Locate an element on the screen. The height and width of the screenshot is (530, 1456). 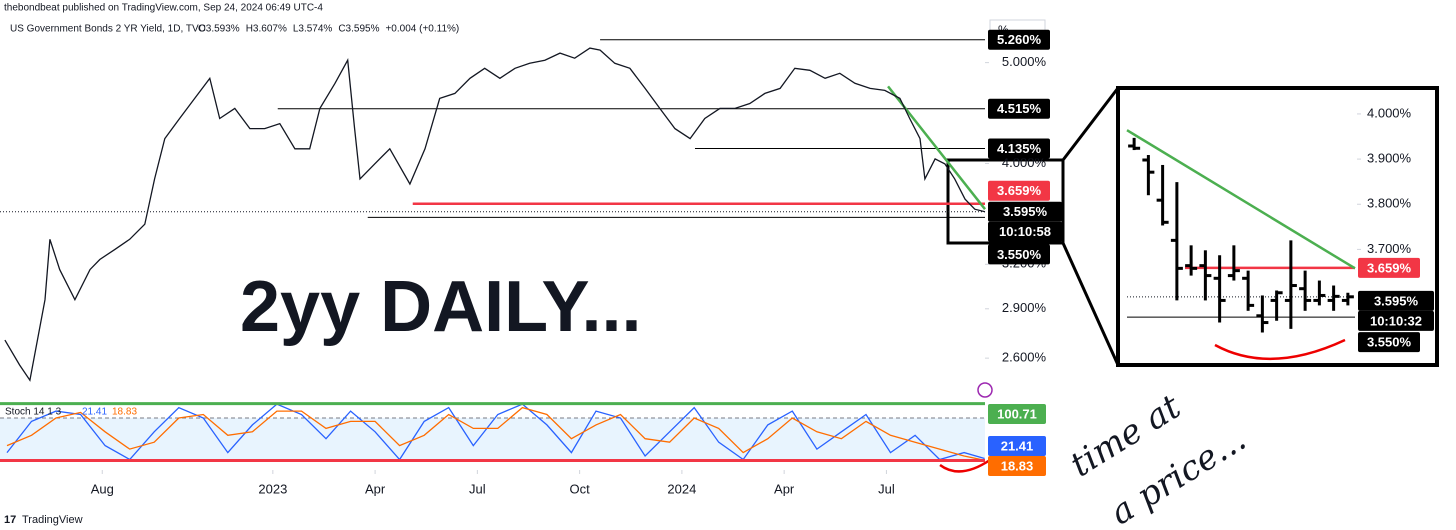
stoch-level-label-box is located at coordinates (1017, 414).